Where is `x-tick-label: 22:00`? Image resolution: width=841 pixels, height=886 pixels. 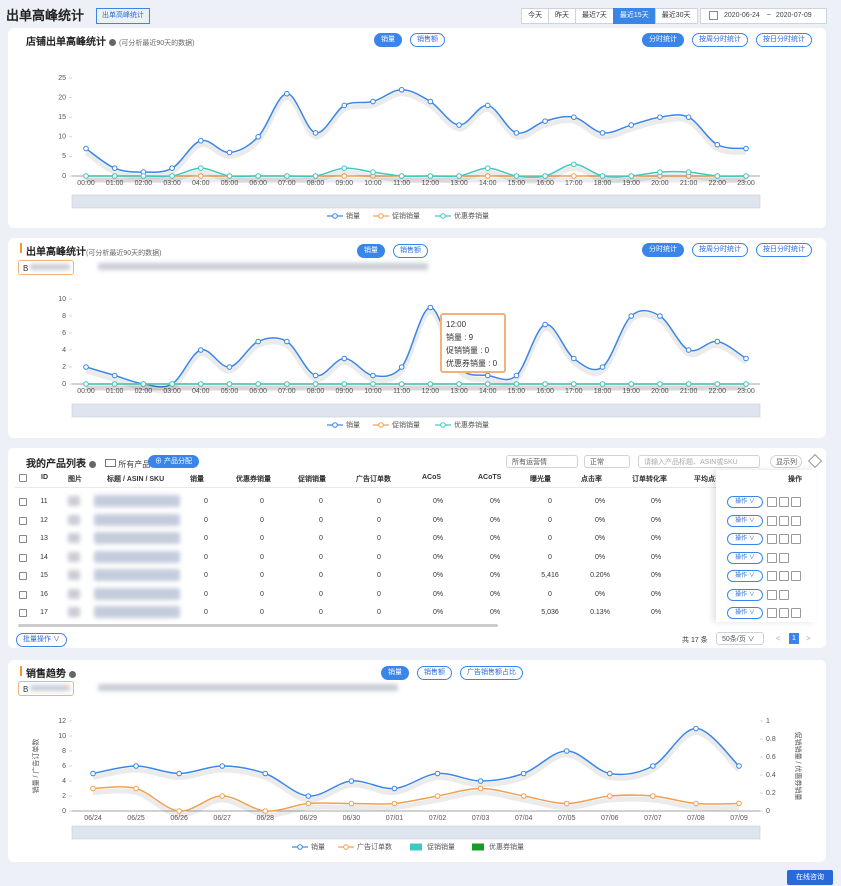
x-tick-label: 22:00 is located at coordinates (718, 183).